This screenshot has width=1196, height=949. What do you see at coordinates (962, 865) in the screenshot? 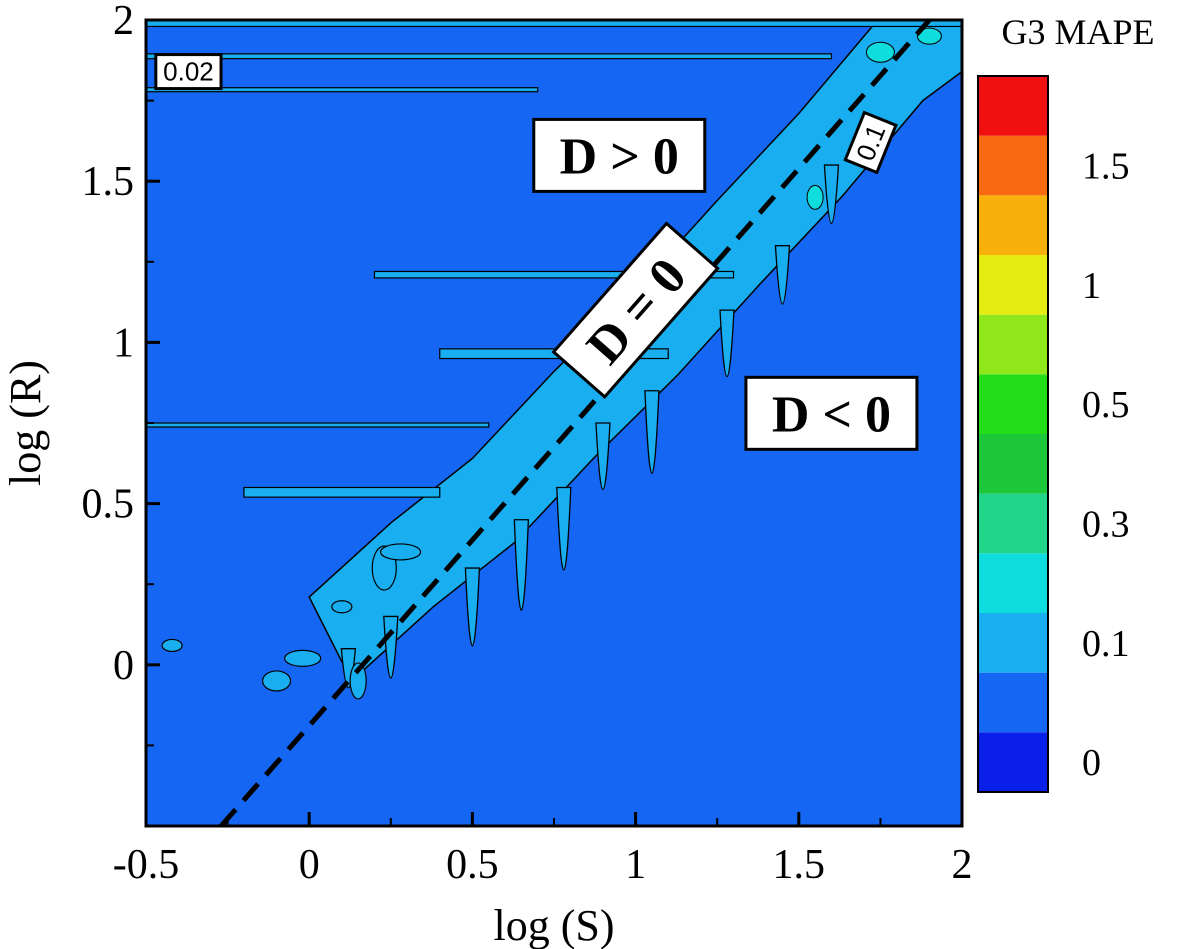
I see `x-tick-label: 2` at bounding box center [962, 865].